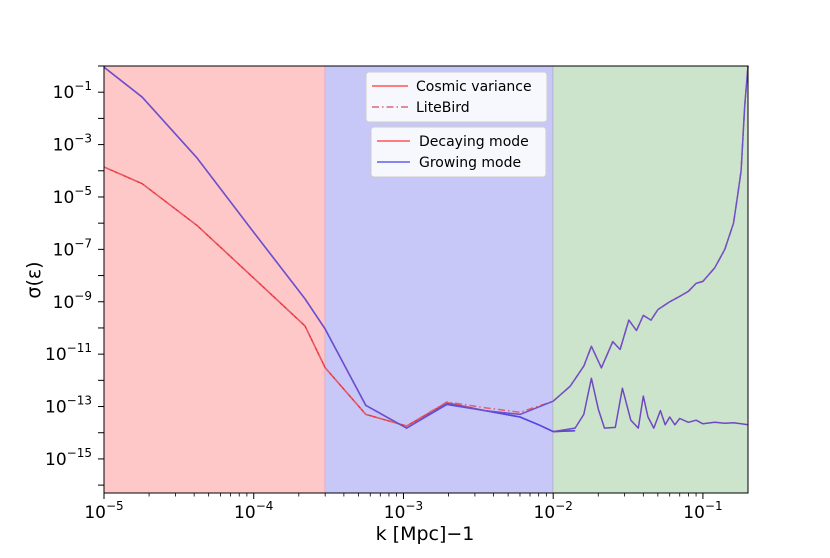 Image resolution: width=830 pixels, height=558 pixels. I want to click on y-tick-label: 10⁻⁵, so click(72, 196).